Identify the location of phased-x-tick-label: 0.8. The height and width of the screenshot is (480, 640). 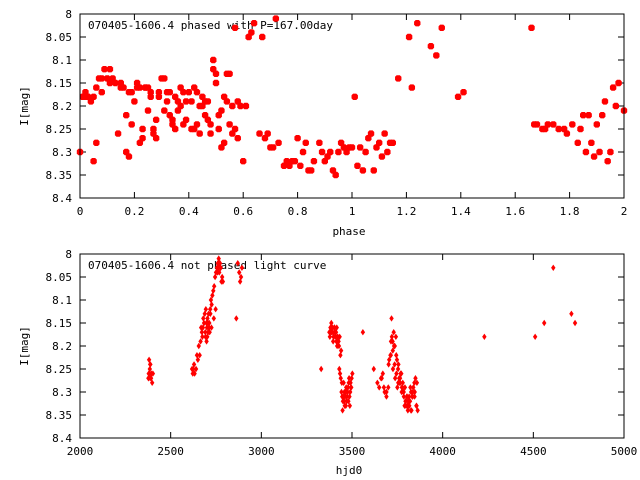
(298, 211).